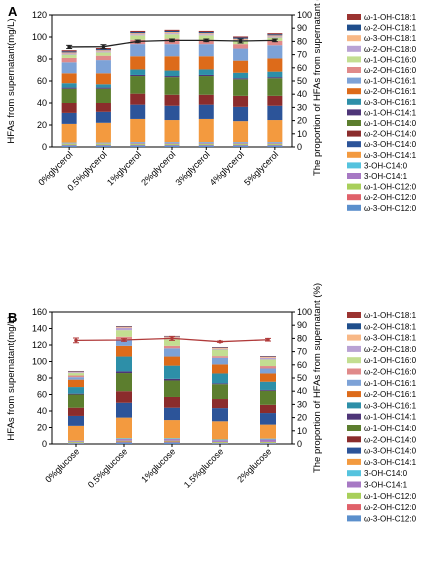 The height and width of the screenshot is (582, 442). What do you see at coordinates (158, 168) in the screenshot?
I see `x-tick-label: 2%glycerol` at bounding box center [158, 168].